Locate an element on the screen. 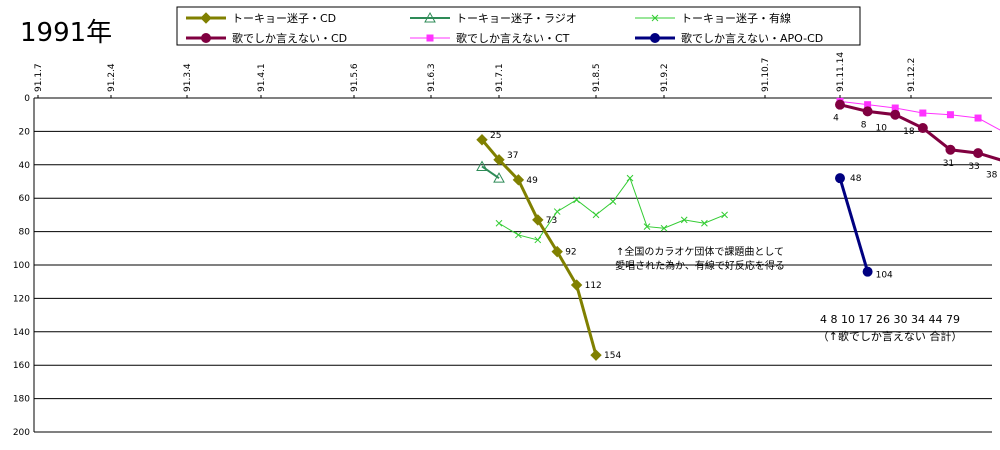  legend-item: トーキョー迷子・CD is located at coordinates (261, 18).